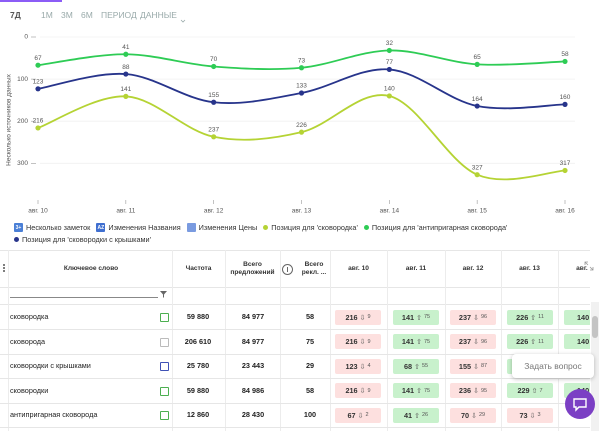 Image resolution: width=600 pixels, height=431 pixels. Describe the element at coordinates (369, 317) in the screenshot. I see `position-change: 9` at that location.